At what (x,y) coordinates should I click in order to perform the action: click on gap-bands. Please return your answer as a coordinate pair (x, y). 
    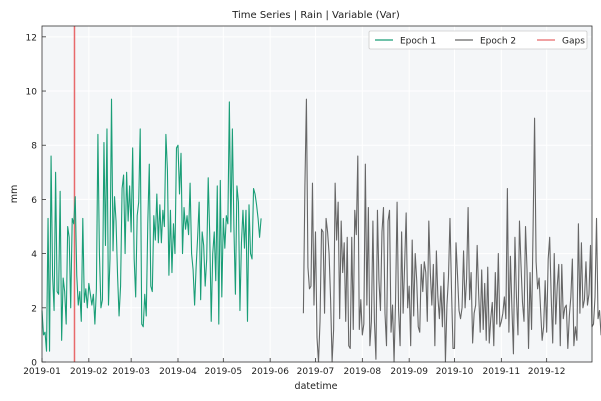
    Looking at the image, I should click on (74, 194).